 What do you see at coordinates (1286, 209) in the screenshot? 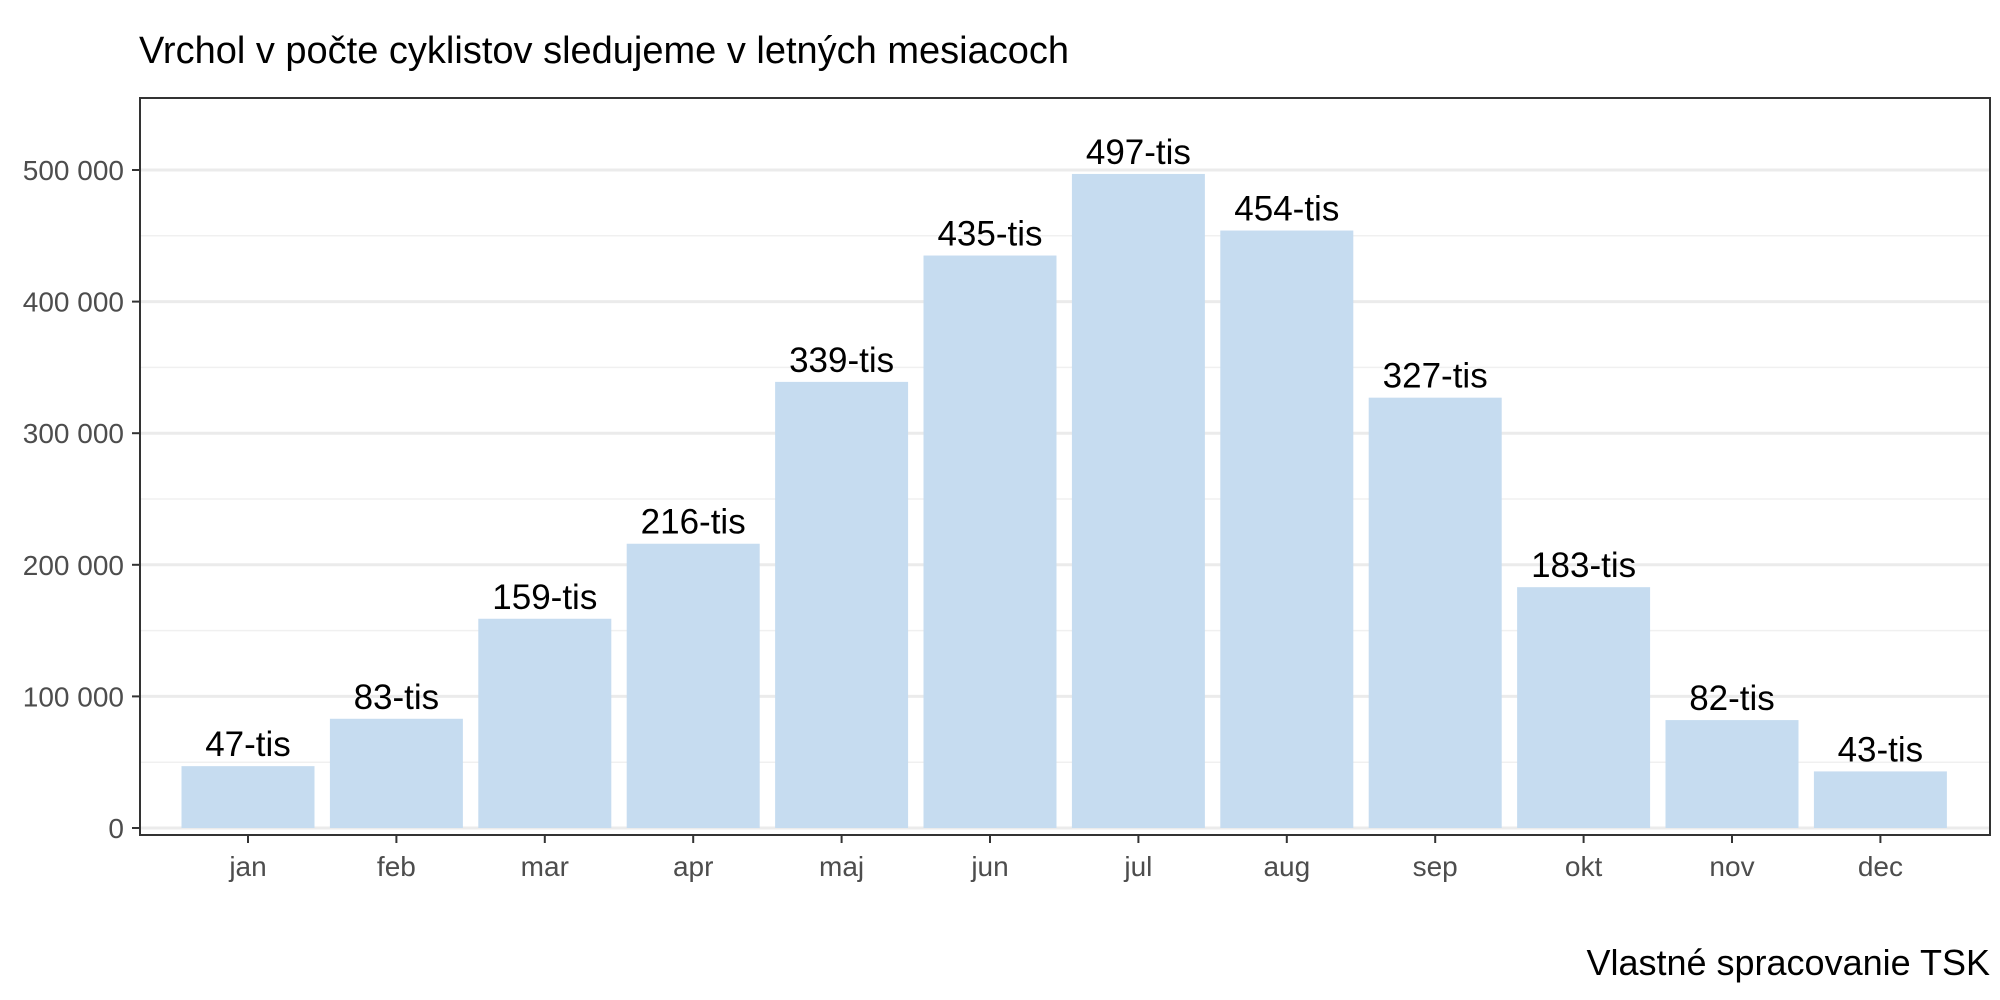
I see `data-label-aug: 454-tis` at bounding box center [1286, 209].